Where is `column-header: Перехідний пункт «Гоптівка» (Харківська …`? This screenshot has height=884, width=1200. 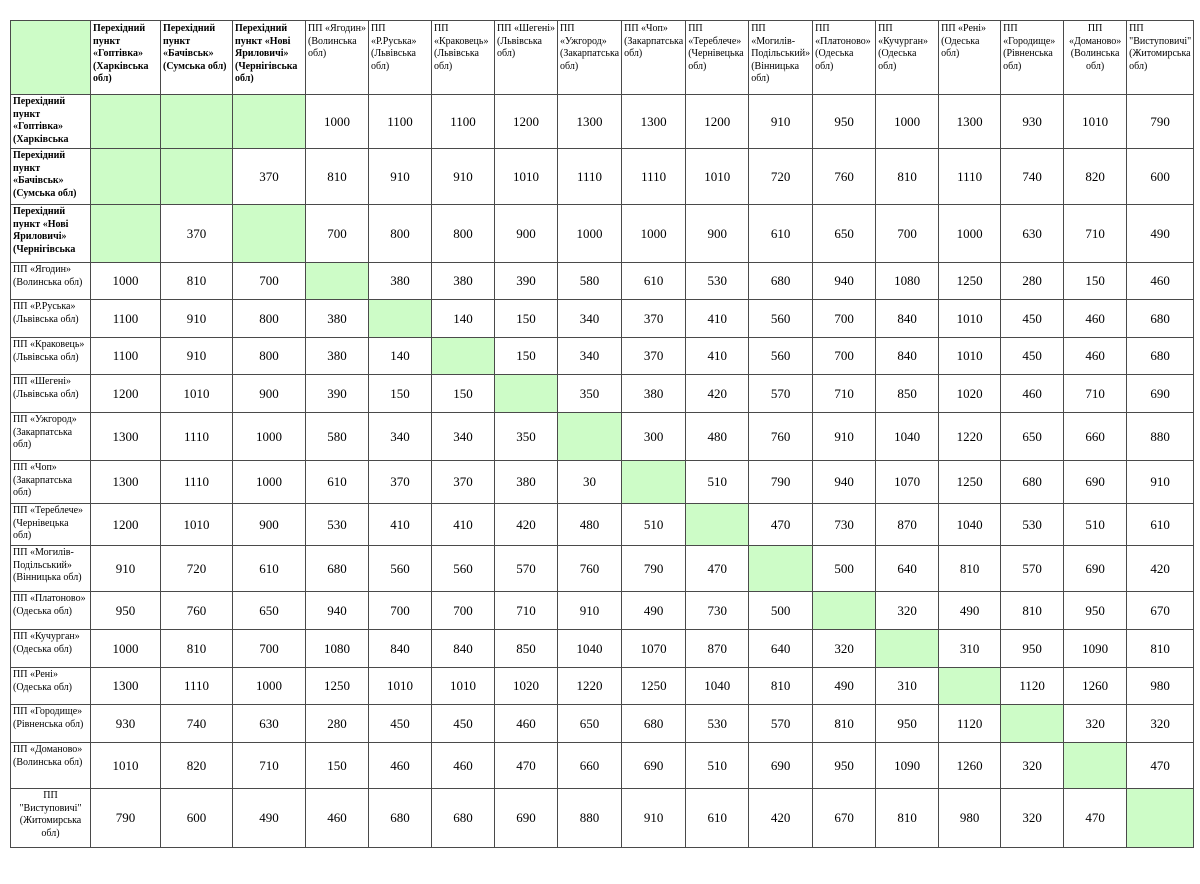 column-header: Перехідний пункт «Гоптівка» (Харківська … is located at coordinates (125, 57).